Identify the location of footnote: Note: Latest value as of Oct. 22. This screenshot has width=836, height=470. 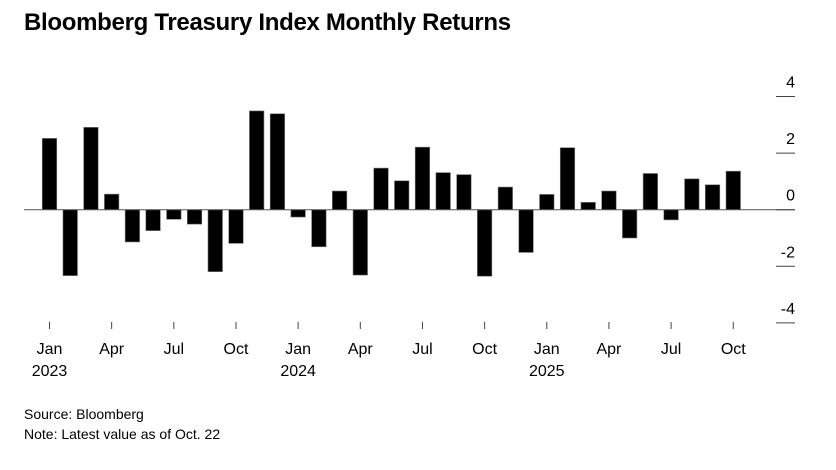
(122, 434).